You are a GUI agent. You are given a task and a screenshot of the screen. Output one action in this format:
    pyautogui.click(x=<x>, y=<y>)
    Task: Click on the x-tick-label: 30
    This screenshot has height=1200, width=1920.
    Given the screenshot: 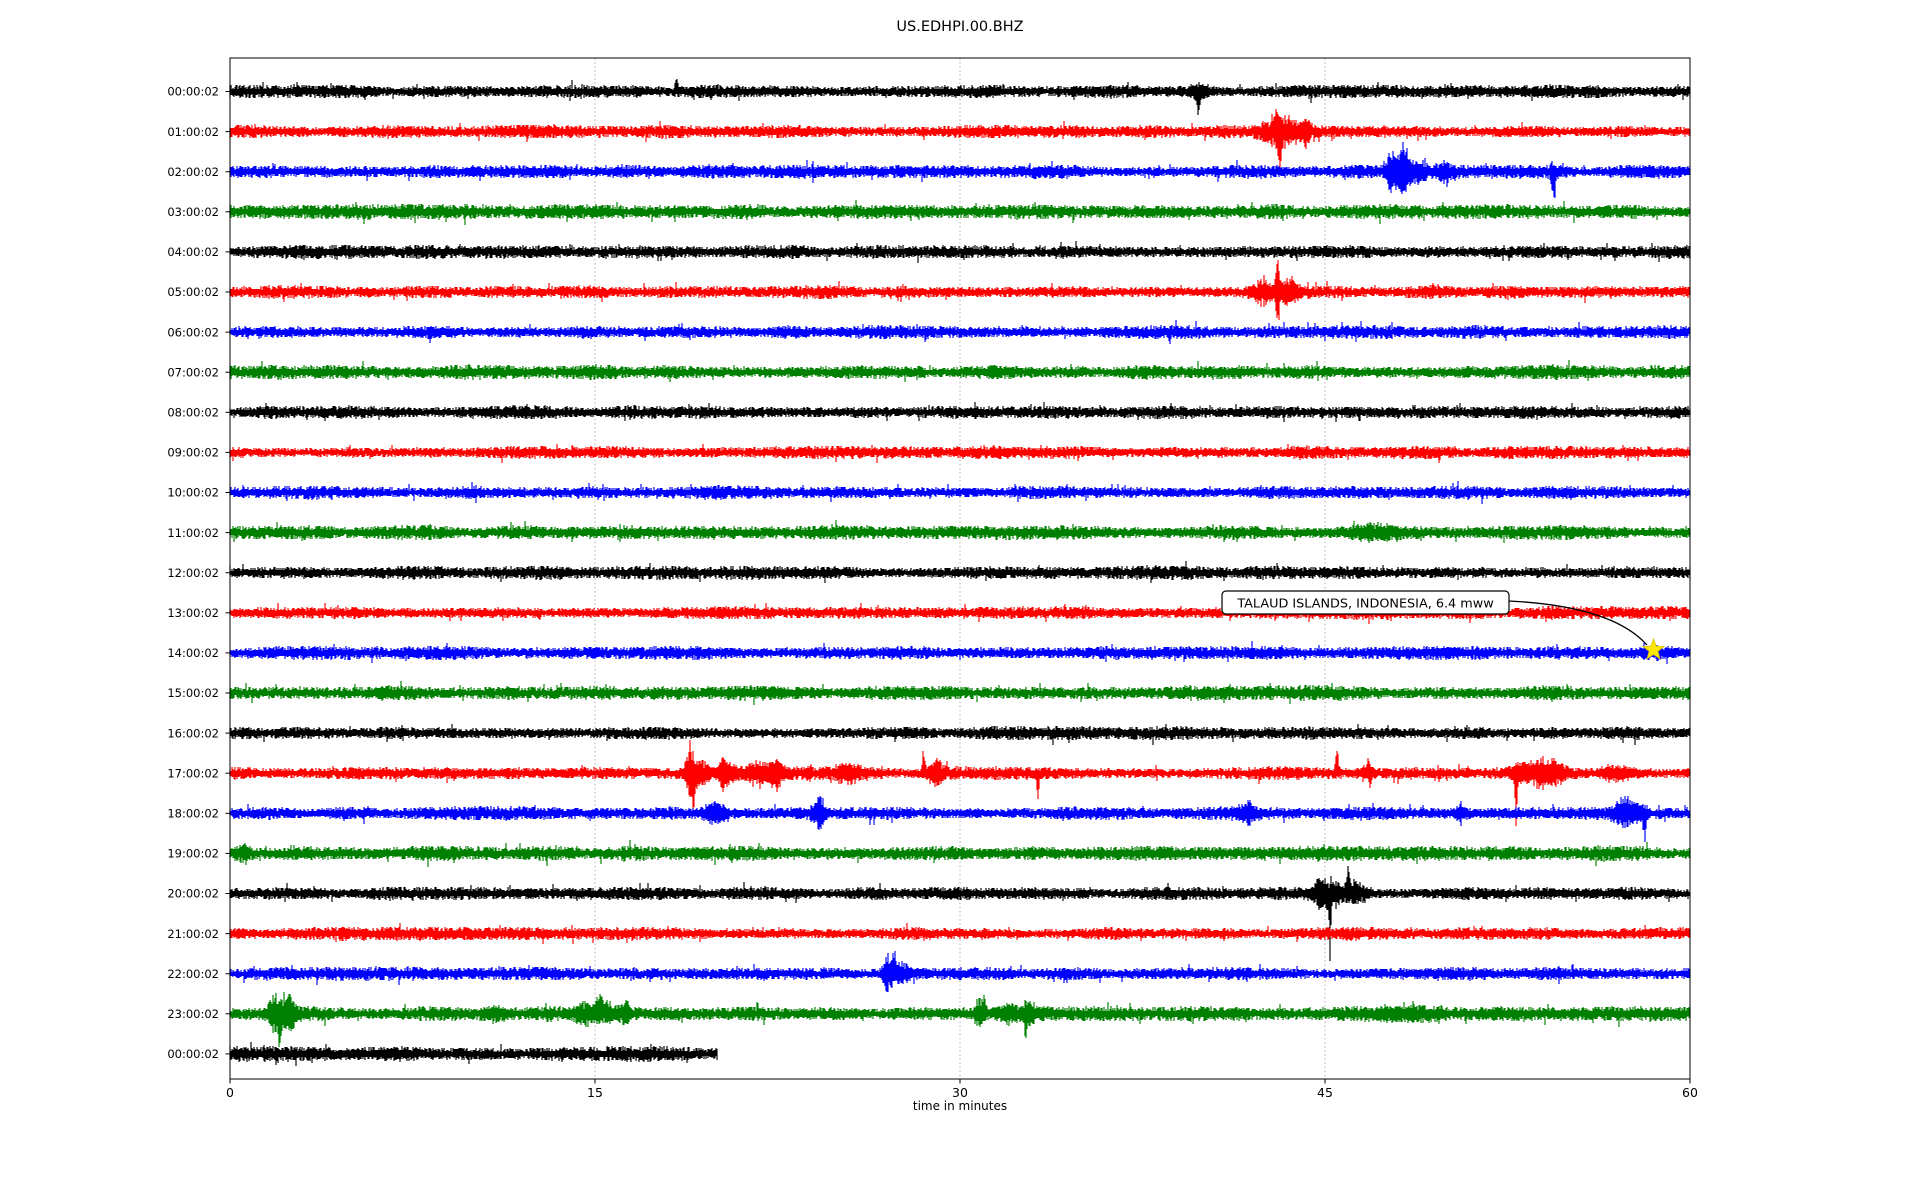 What is the action you would take?
    pyautogui.click(x=960, y=1092)
    